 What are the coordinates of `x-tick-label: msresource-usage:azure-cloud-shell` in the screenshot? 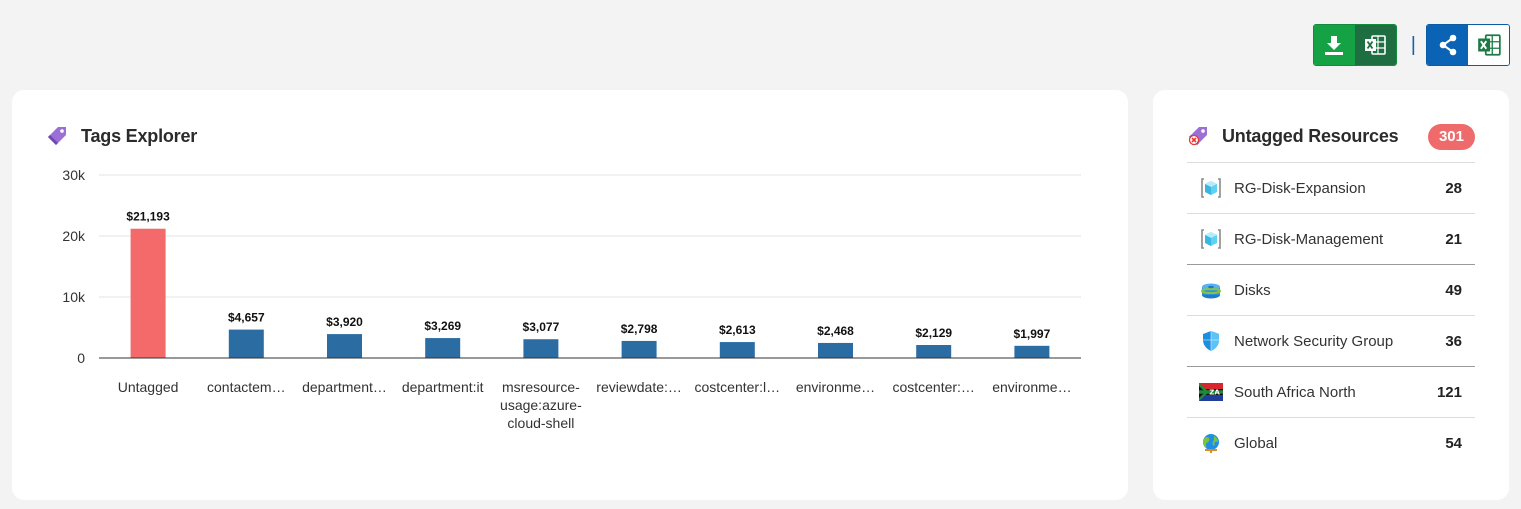 It's located at (541, 405).